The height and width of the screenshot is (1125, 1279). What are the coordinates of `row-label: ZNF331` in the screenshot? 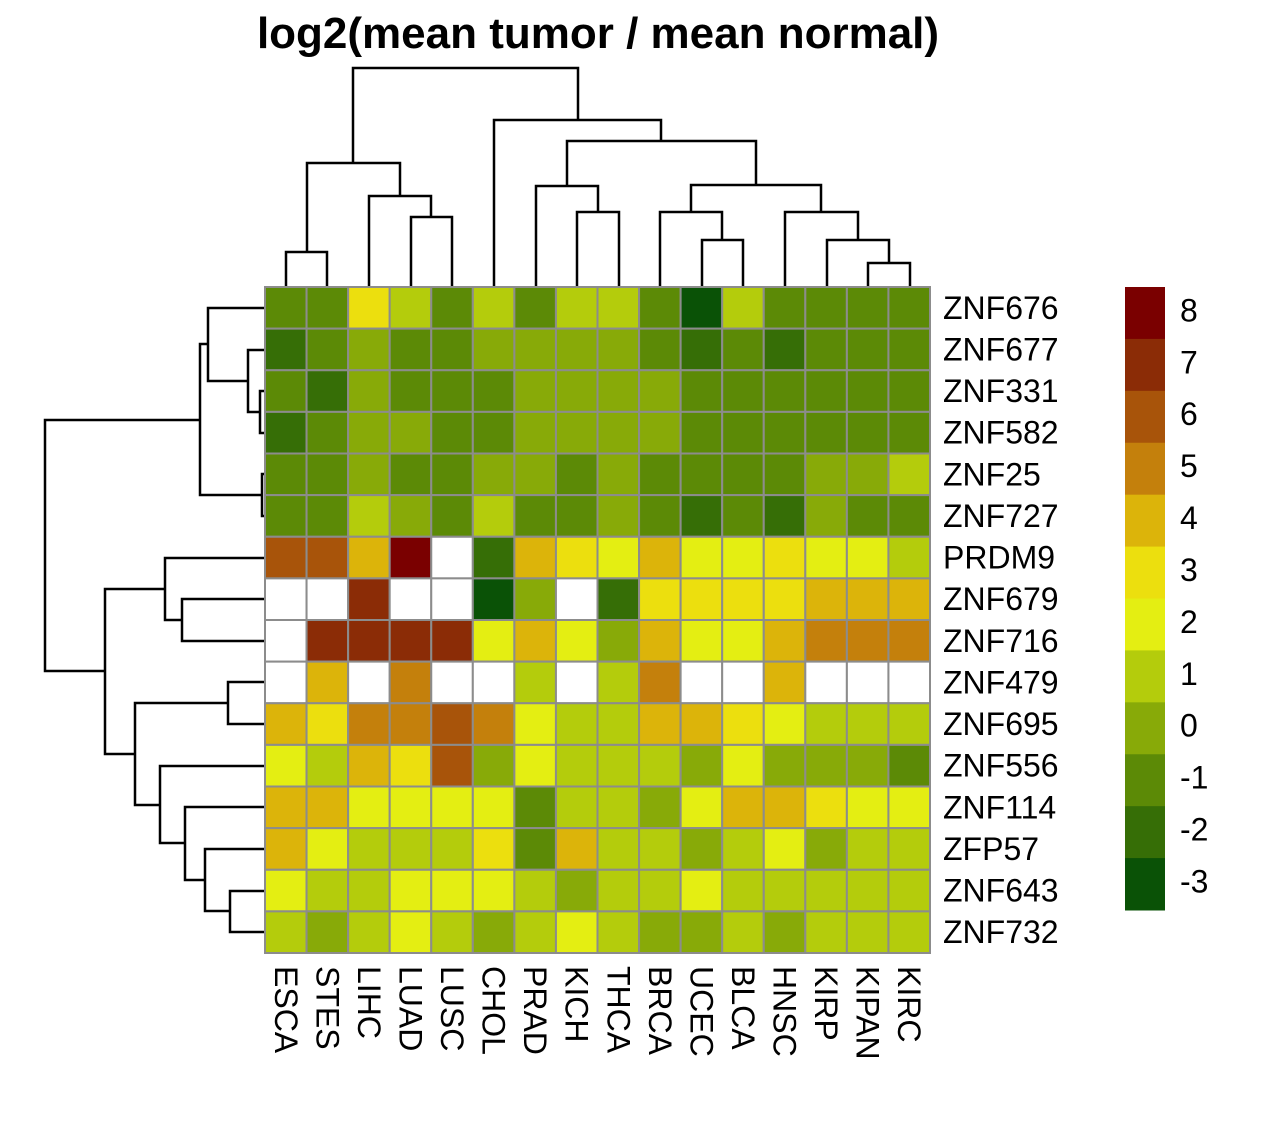 It's located at (1001, 391).